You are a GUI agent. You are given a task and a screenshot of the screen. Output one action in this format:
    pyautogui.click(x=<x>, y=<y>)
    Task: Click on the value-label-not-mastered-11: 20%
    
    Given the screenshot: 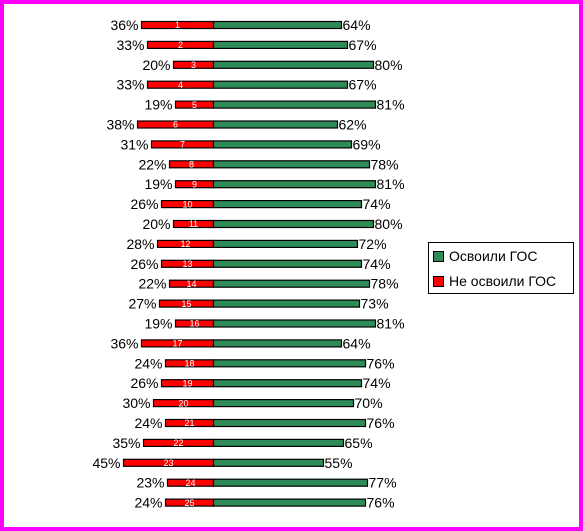 What is the action you would take?
    pyautogui.click(x=156, y=224)
    